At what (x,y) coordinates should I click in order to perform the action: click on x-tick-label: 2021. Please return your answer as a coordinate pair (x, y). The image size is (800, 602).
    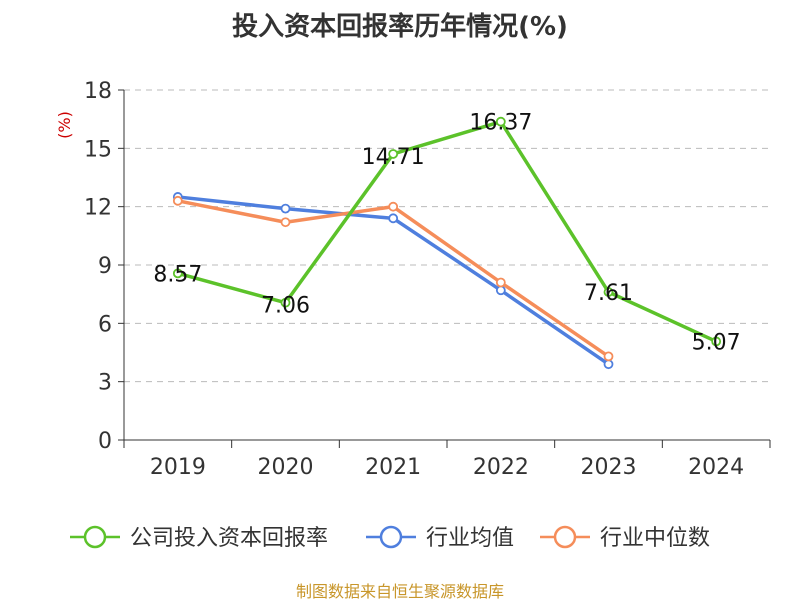
    Looking at the image, I should click on (393, 467).